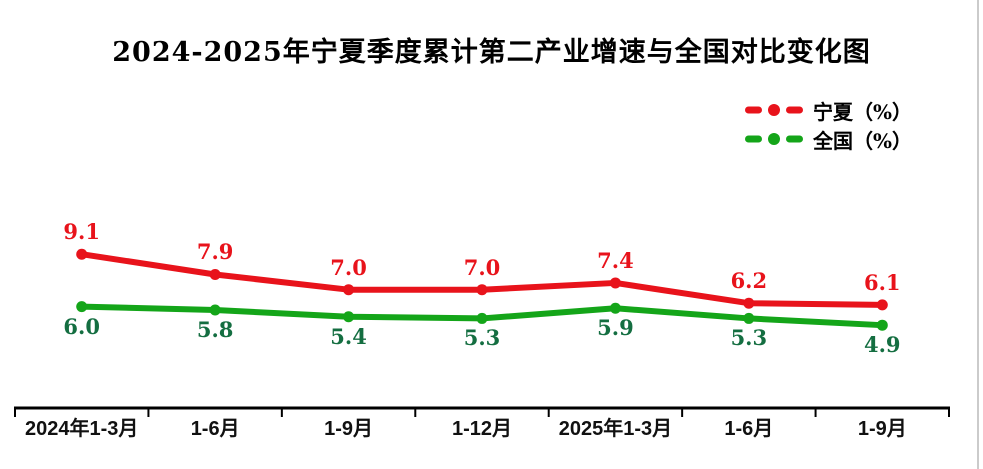 This screenshot has width=983, height=469. What do you see at coordinates (615, 429) in the screenshot?
I see `x-axis-label-4: 2025年1-3月` at bounding box center [615, 429].